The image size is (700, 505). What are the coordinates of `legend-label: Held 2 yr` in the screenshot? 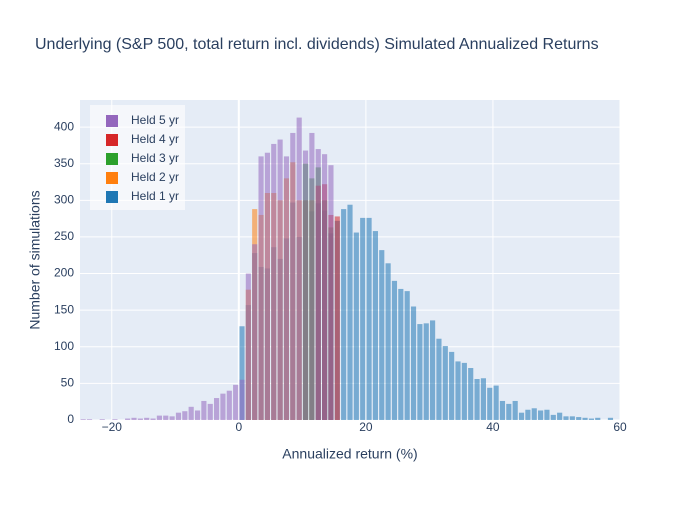 It's located at (155, 177).